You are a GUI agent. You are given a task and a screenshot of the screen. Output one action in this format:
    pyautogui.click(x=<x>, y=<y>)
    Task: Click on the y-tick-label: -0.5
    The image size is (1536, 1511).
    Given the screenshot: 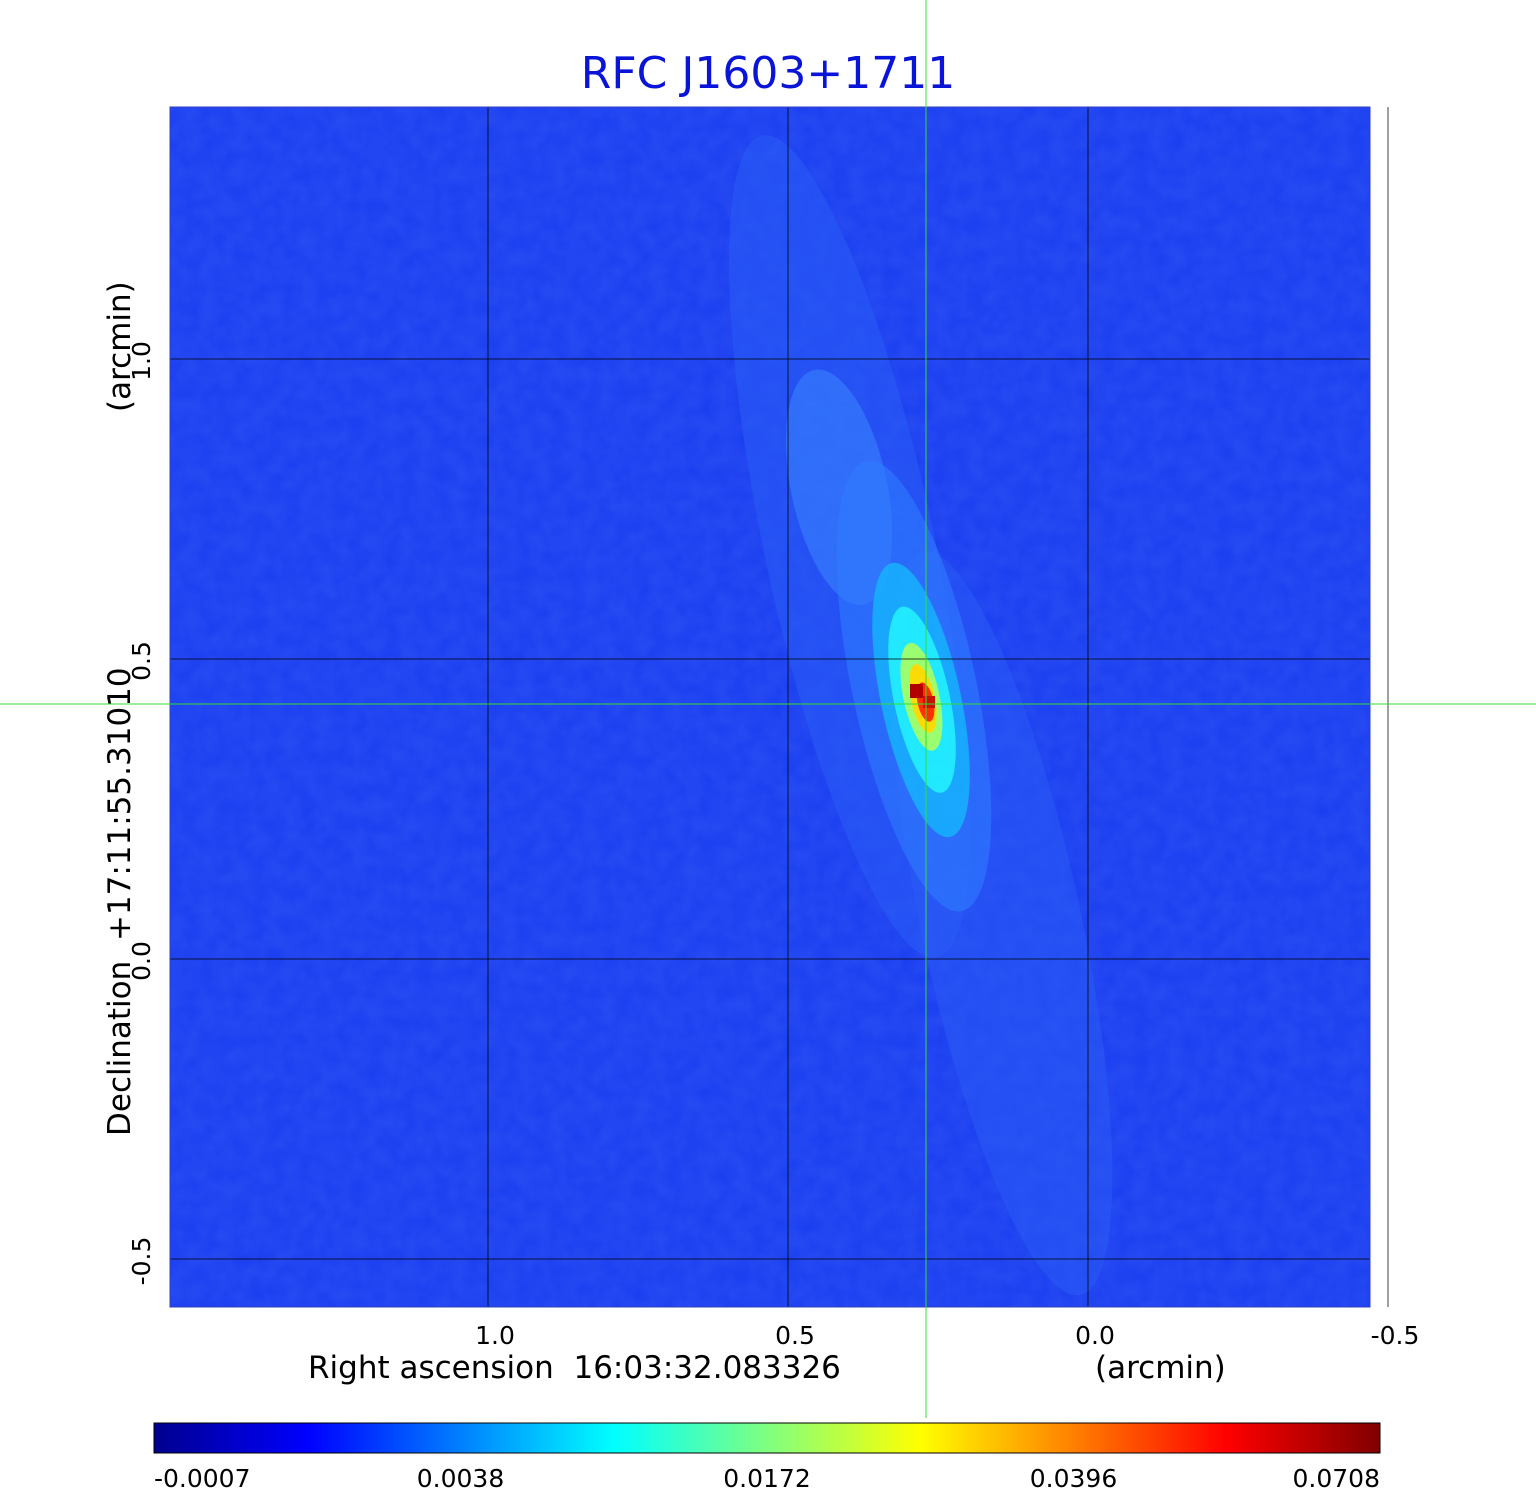 What is the action you would take?
    pyautogui.click(x=141, y=1261)
    